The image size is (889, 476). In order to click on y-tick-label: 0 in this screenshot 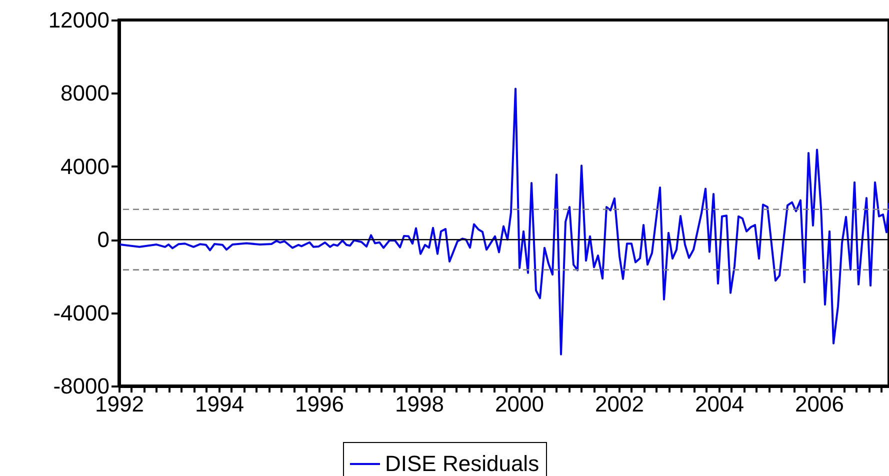, I will do `click(103, 239)`.